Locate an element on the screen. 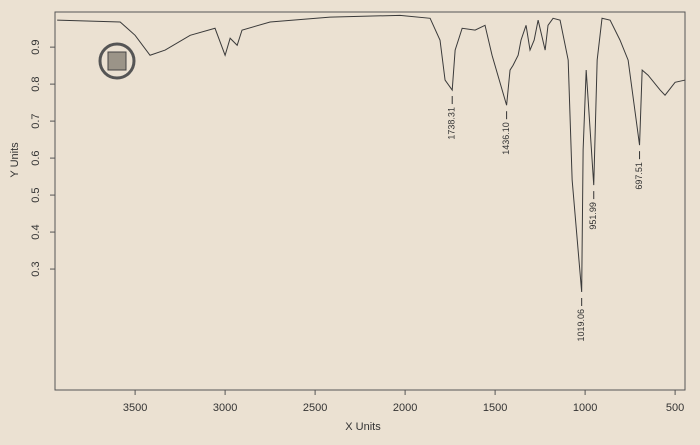 Image resolution: width=700 pixels, height=445 pixels. y-axis-title: Y Units is located at coordinates (15, 160).